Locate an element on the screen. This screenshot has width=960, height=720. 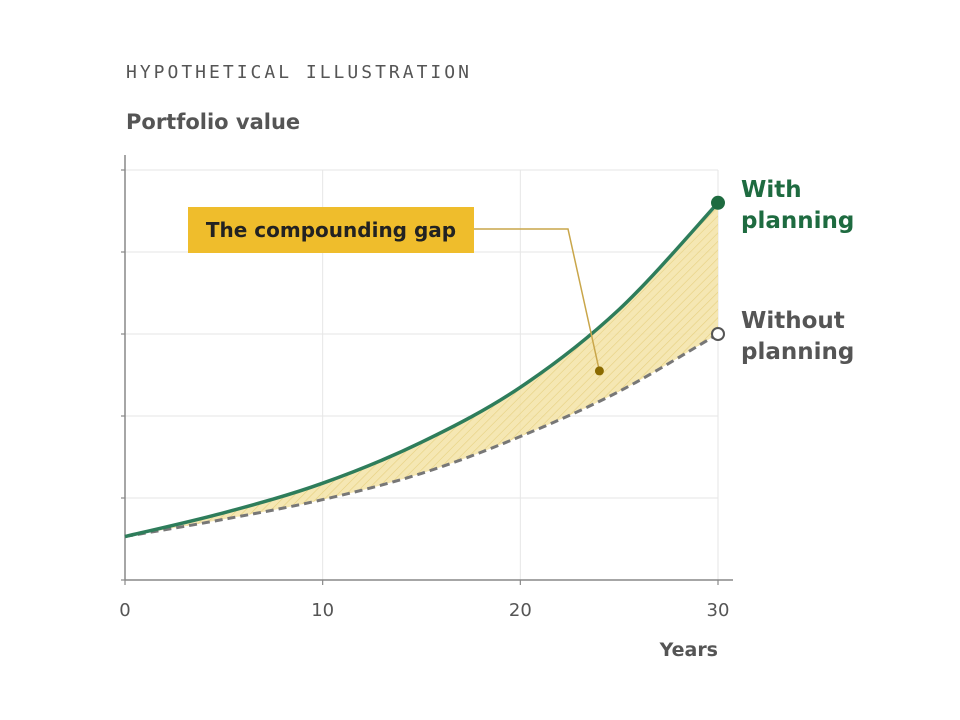
callout-text: The compounding gap is located at coordinates (331, 230).